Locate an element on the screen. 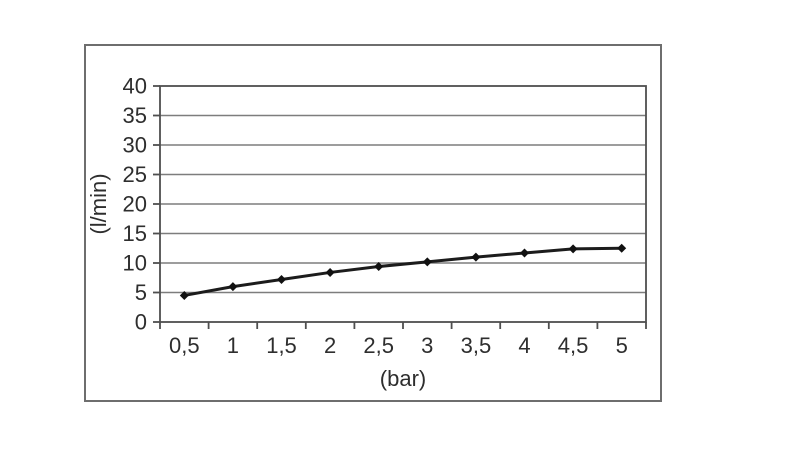 The height and width of the screenshot is (476, 800). x-tick-label: 2,5 is located at coordinates (378, 345).